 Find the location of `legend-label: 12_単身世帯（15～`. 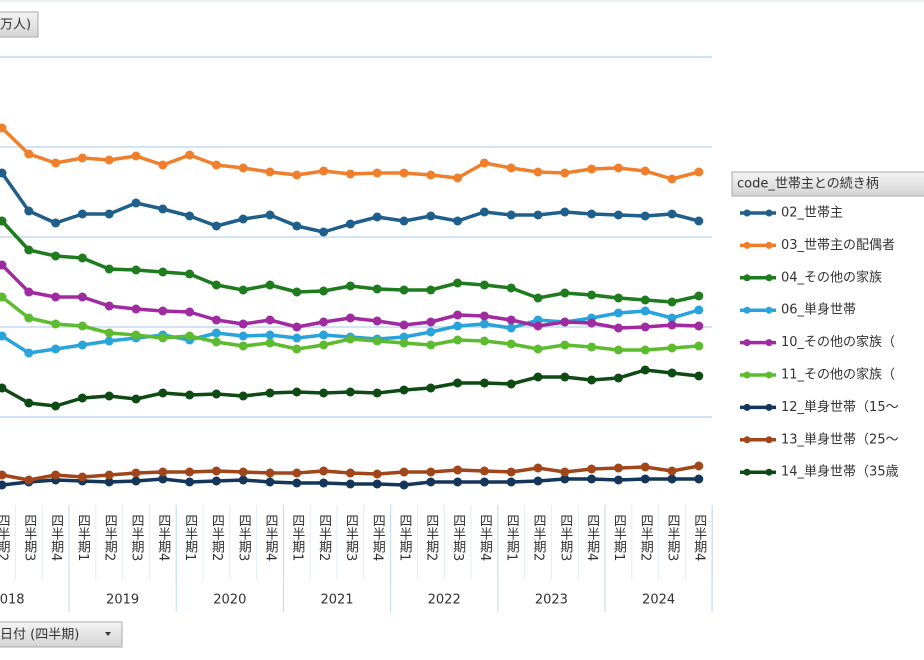

legend-label: 12_単身世帯（15～ is located at coordinates (840, 407).